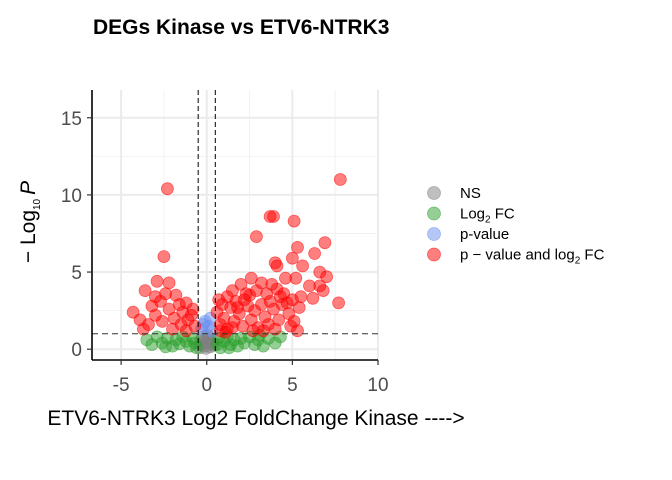 The height and width of the screenshot is (480, 672). Describe the element at coordinates (76, 350) in the screenshot. I see `y-tick-label: 0` at that location.